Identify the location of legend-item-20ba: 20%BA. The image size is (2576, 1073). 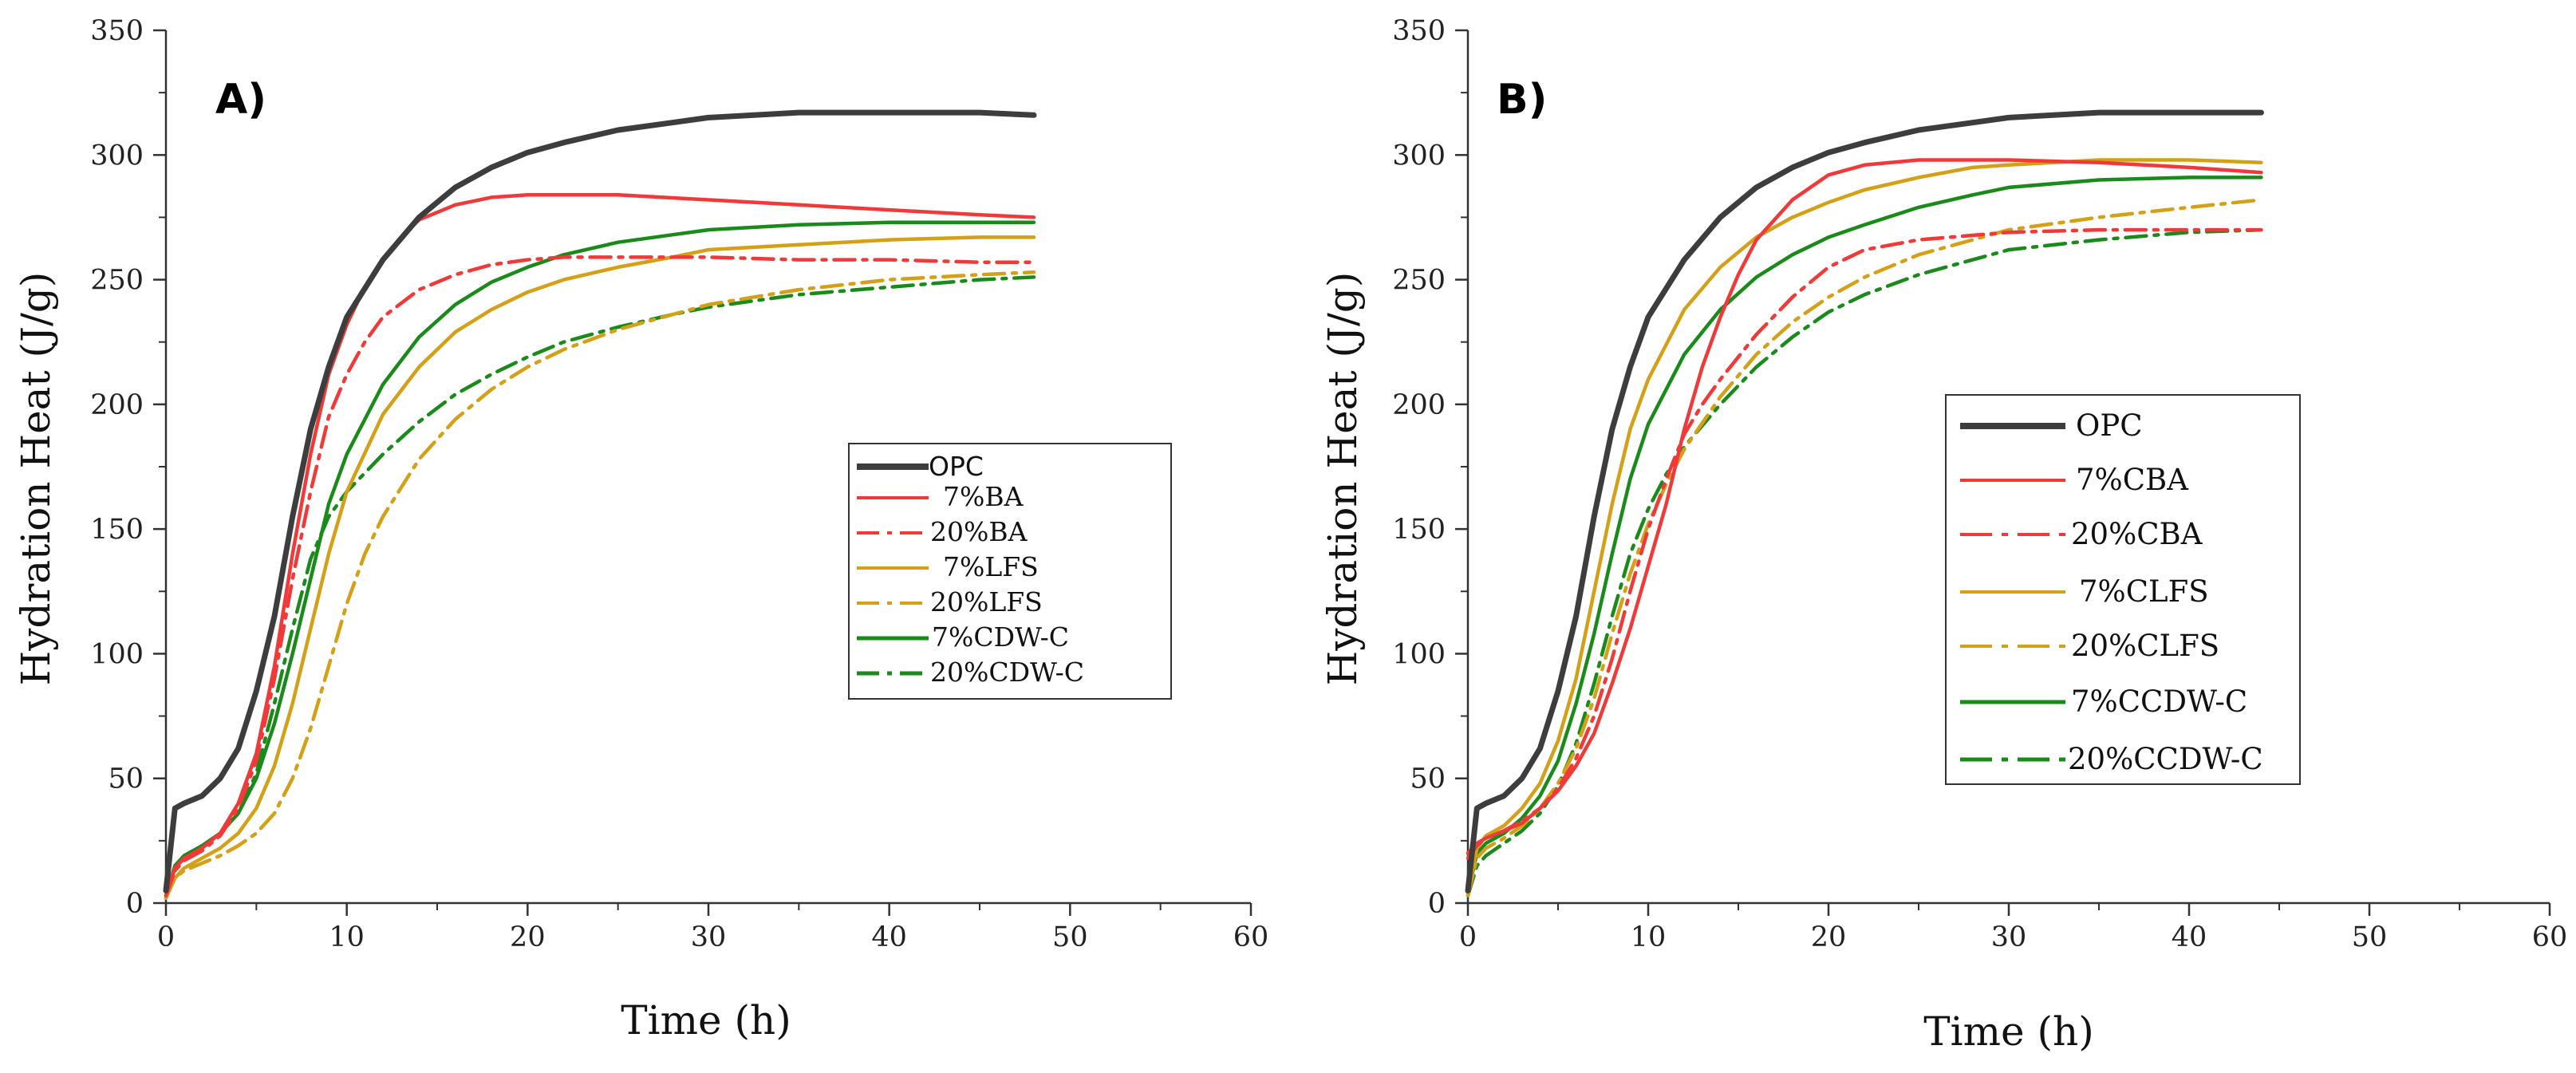
(942, 531).